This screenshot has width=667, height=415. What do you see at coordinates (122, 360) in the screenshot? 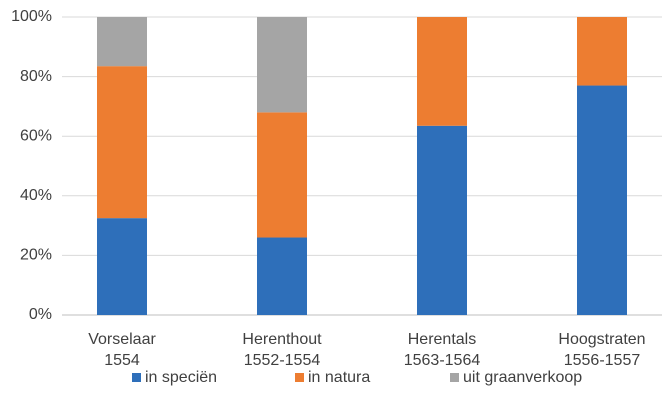
I see `x-tick-label: 1554` at bounding box center [122, 360].